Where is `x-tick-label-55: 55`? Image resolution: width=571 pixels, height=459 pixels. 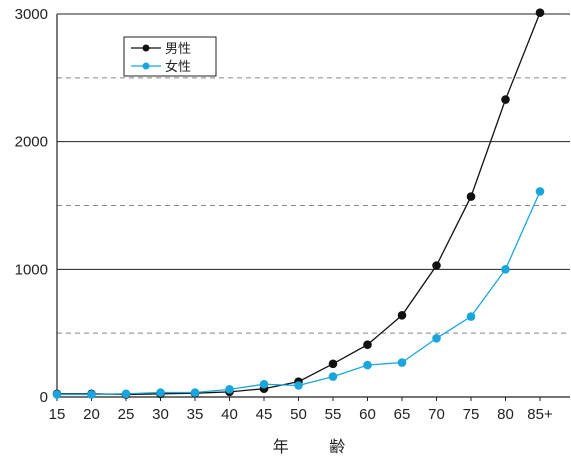
x-tick-label-55: 55 is located at coordinates (333, 414).